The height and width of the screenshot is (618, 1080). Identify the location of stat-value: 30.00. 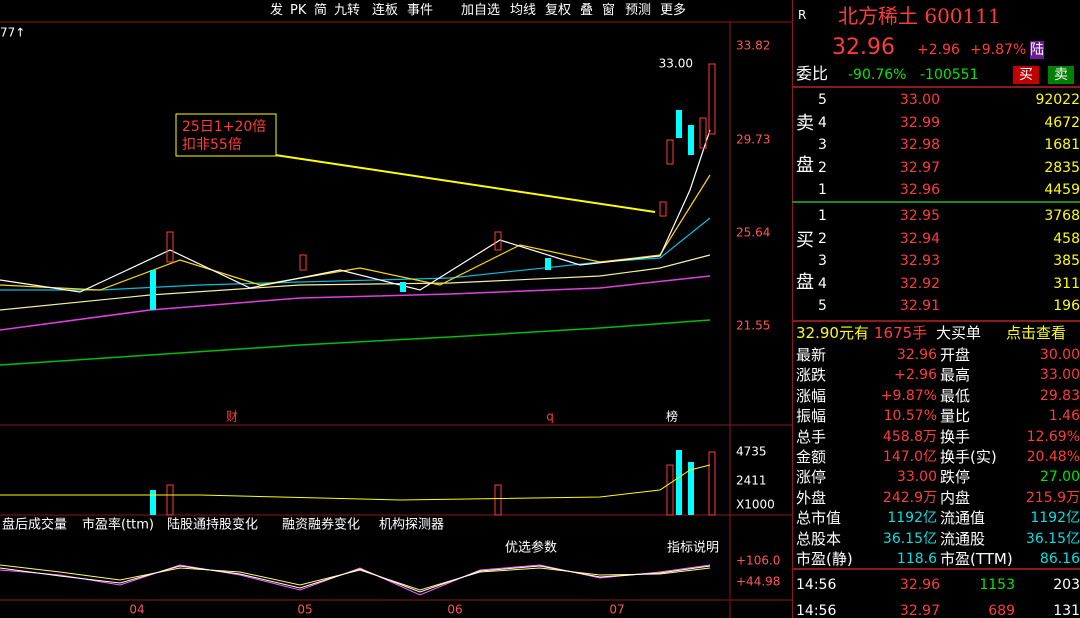
(1059, 355).